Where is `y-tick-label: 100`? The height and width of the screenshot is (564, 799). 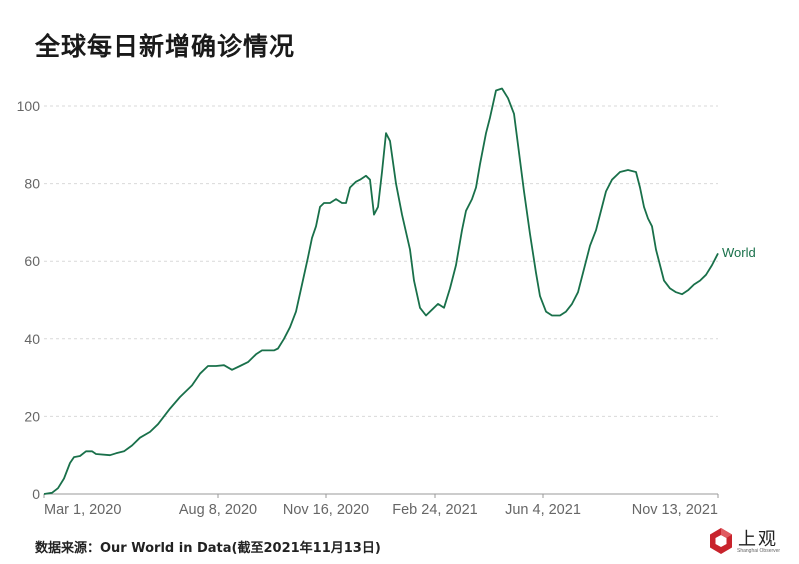
y-tick-label: 100 is located at coordinates (29, 106).